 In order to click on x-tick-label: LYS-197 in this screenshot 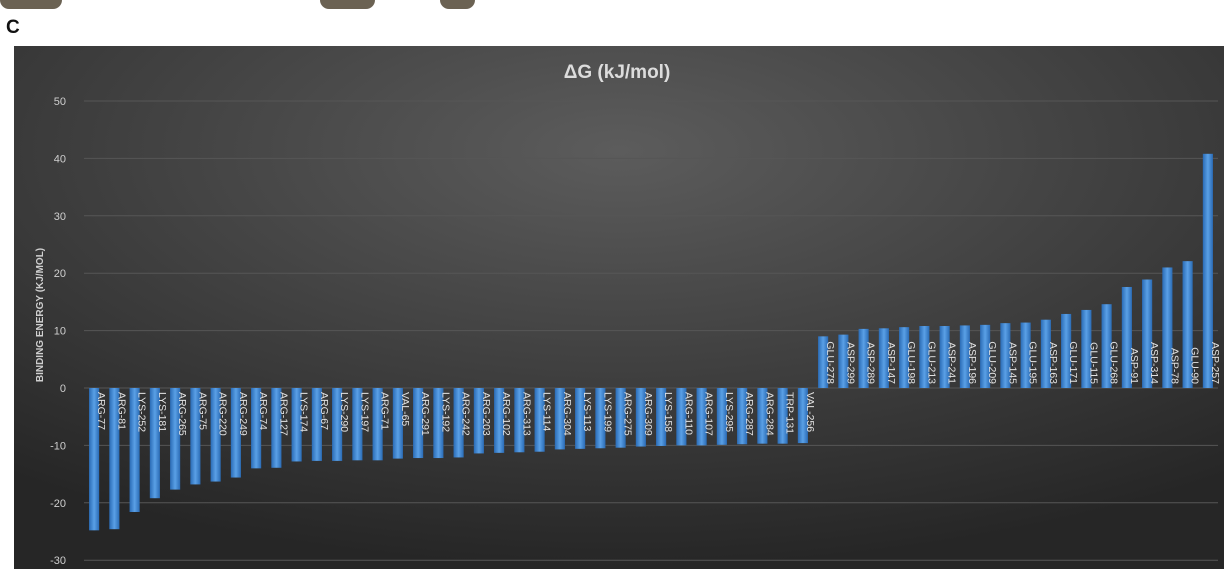, I will do `click(364, 412)`.